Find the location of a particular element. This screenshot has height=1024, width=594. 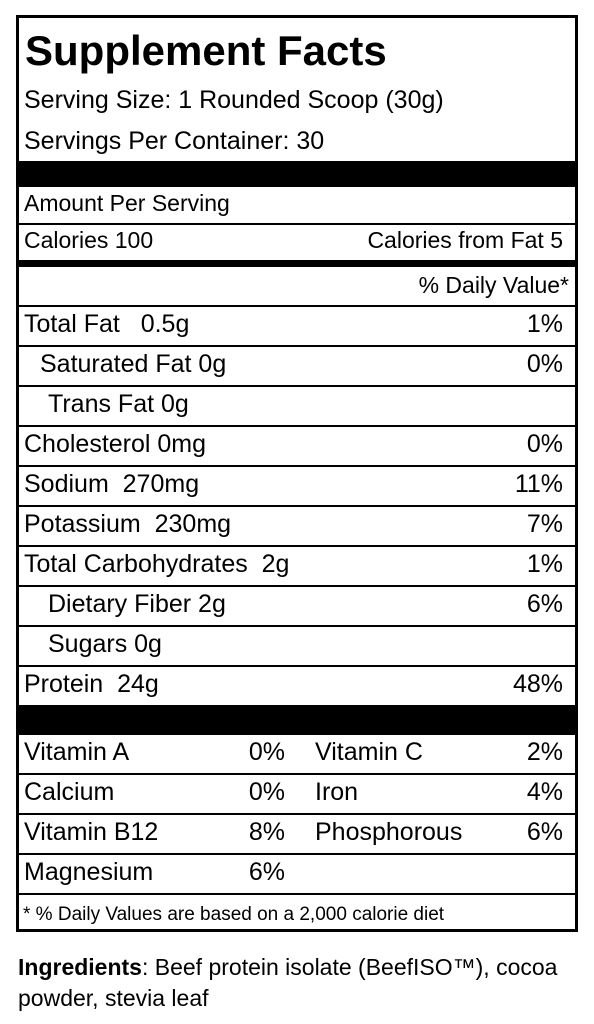

serving-size: Serving Size: 1 Rounded Scoop (30g) is located at coordinates (234, 100).